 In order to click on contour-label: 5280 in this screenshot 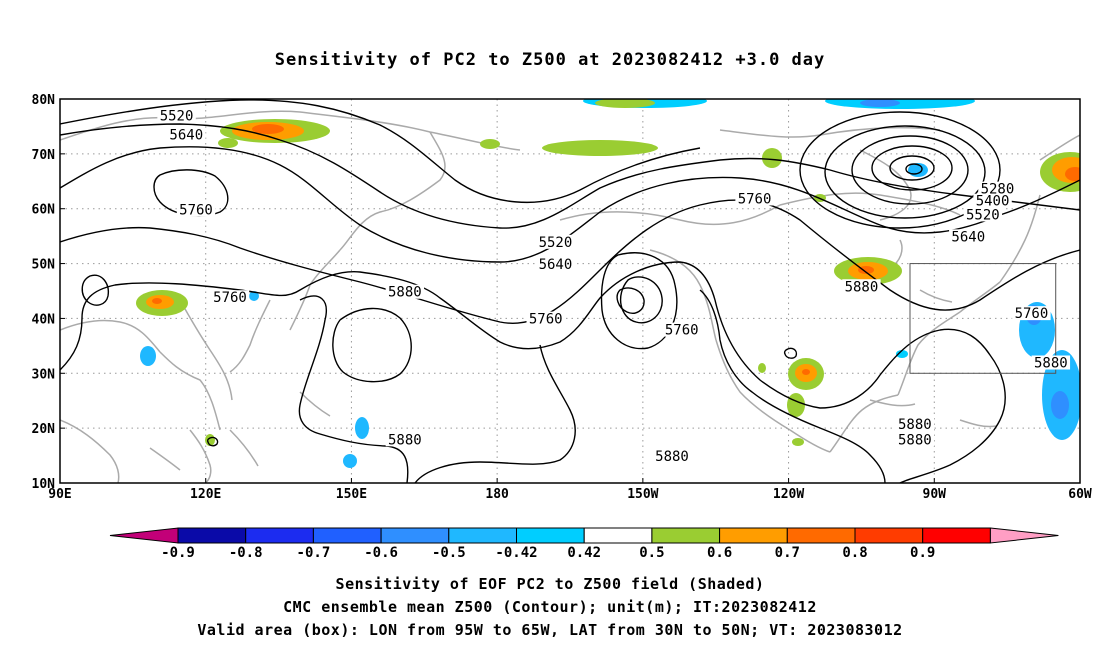, I will do `click(998, 190)`.